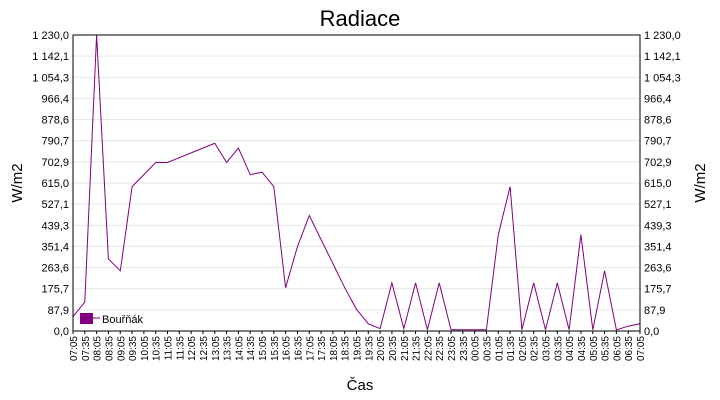 The width and height of the screenshot is (720, 400). Describe the element at coordinates (55, 247) in the screenshot. I see `y-tick-label: 351,4` at that location.